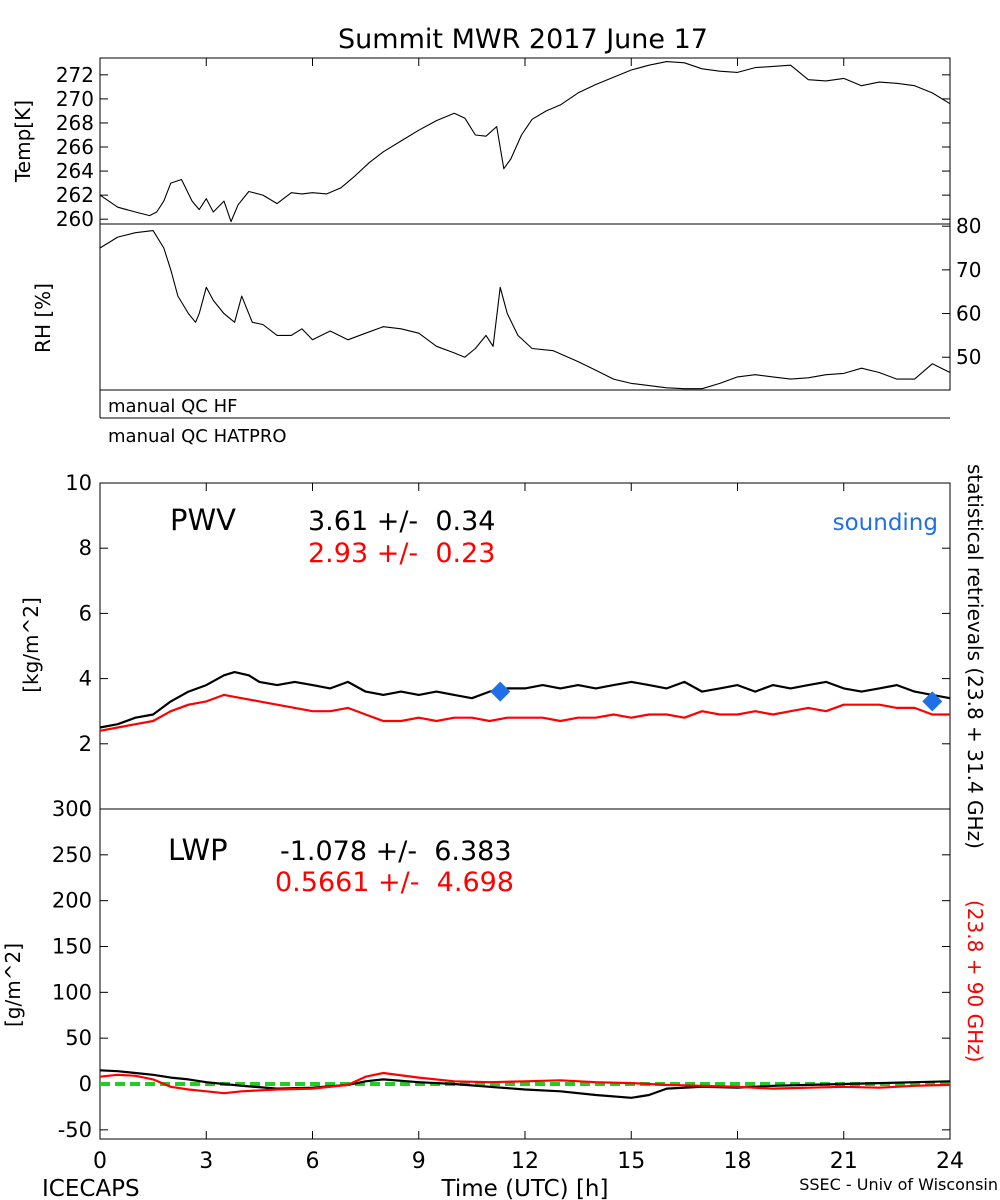 This screenshot has height=1200, width=1000. I want to click on x-tick-label: 18, so click(738, 1161).